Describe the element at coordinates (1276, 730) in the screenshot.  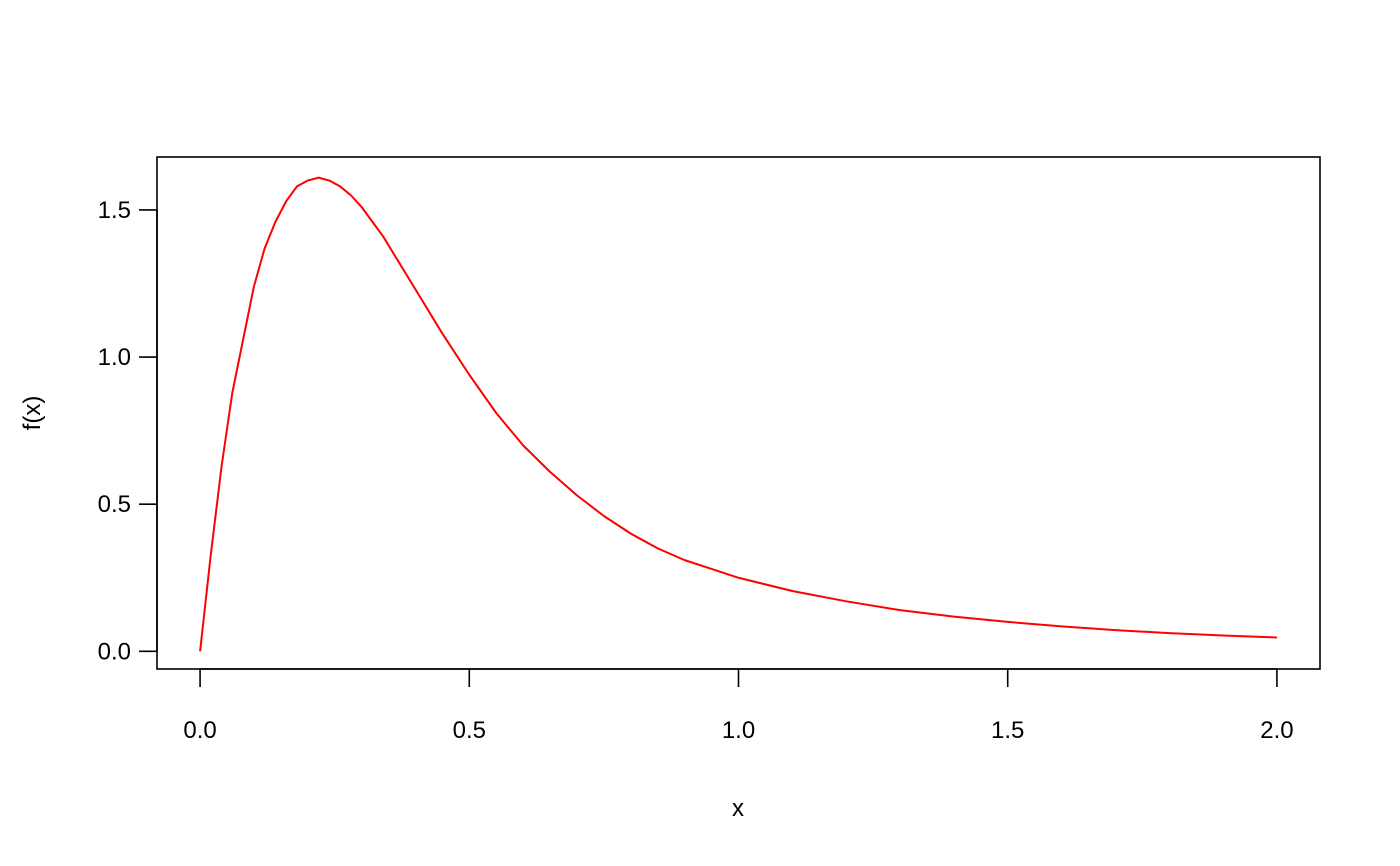
I see `x-tick-label: 2.0` at that location.